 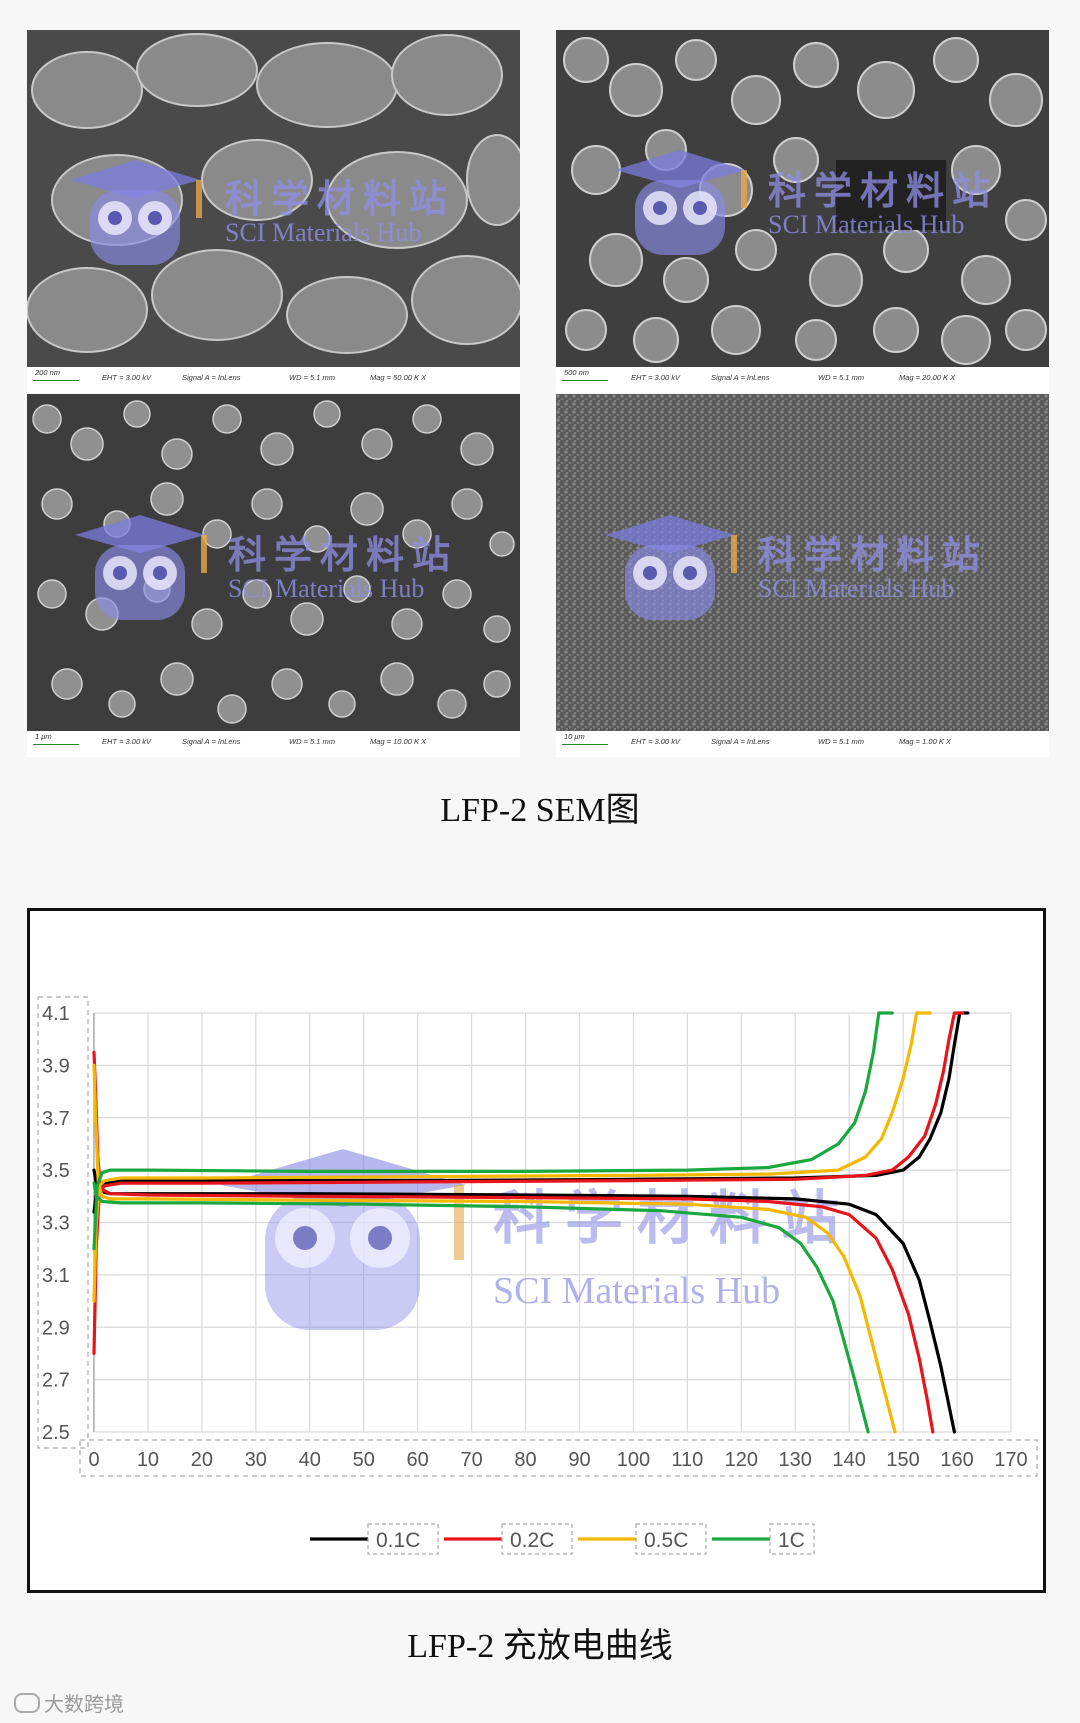 I want to click on x-tick-label: 50, so click(x=364, y=1460).